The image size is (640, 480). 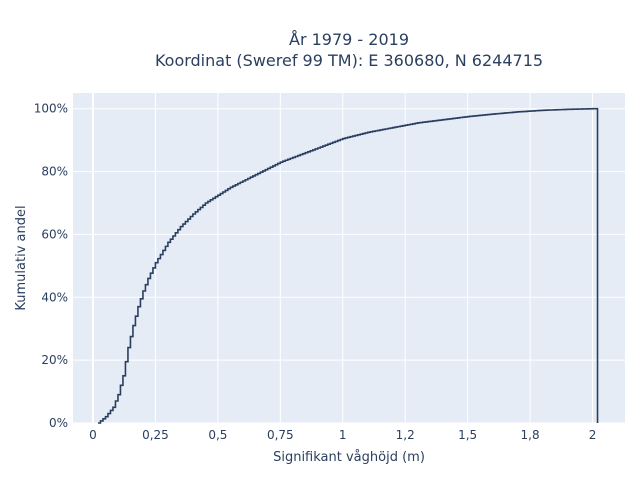 What do you see at coordinates (280, 435) in the screenshot?
I see `x-tick-label: 0,75` at bounding box center [280, 435].